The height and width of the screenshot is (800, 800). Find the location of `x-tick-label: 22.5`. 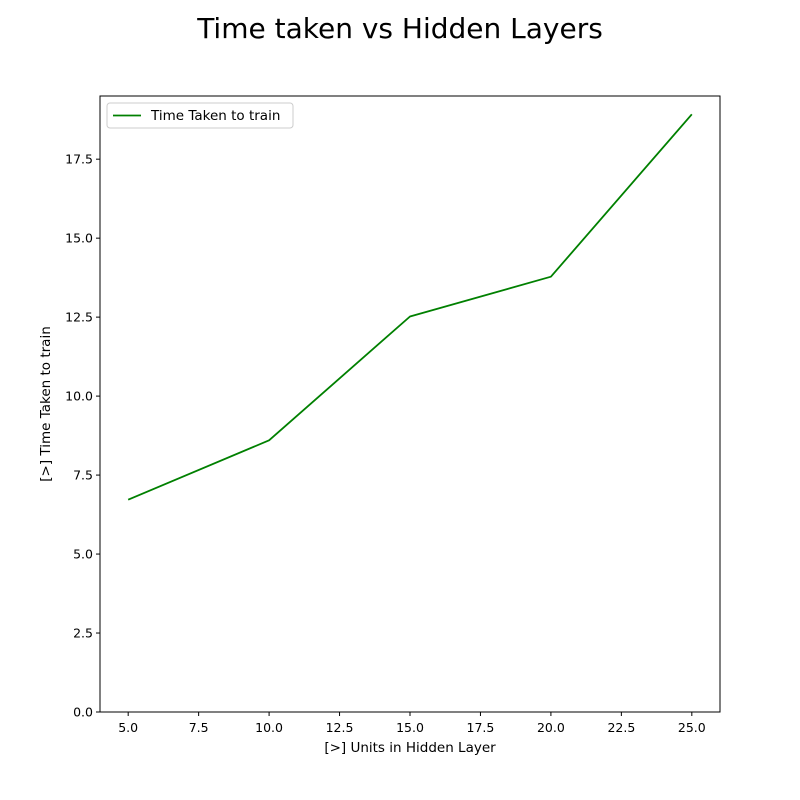

x-tick-label: 22.5 is located at coordinates (621, 727).